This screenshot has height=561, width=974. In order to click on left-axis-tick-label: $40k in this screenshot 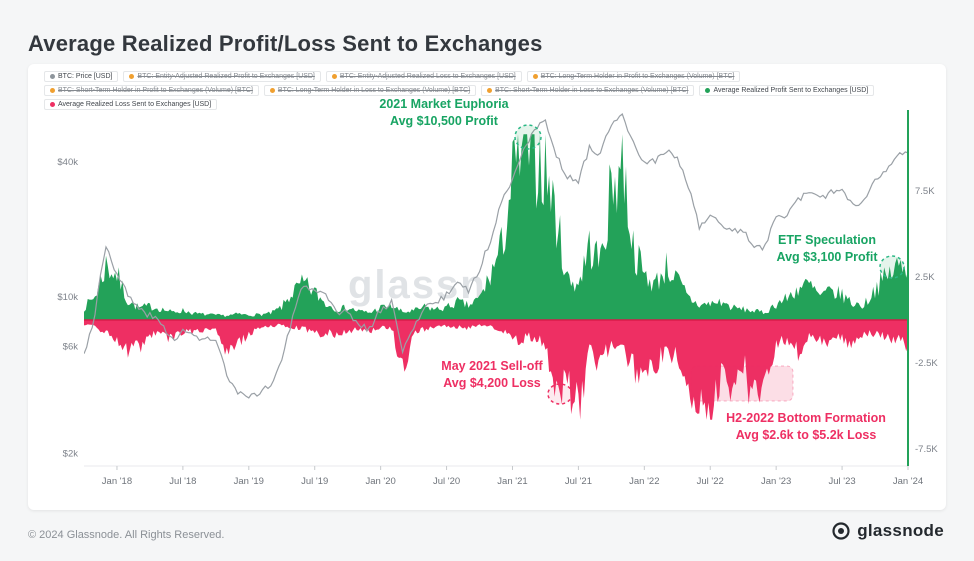, I will do `click(67, 162)`.